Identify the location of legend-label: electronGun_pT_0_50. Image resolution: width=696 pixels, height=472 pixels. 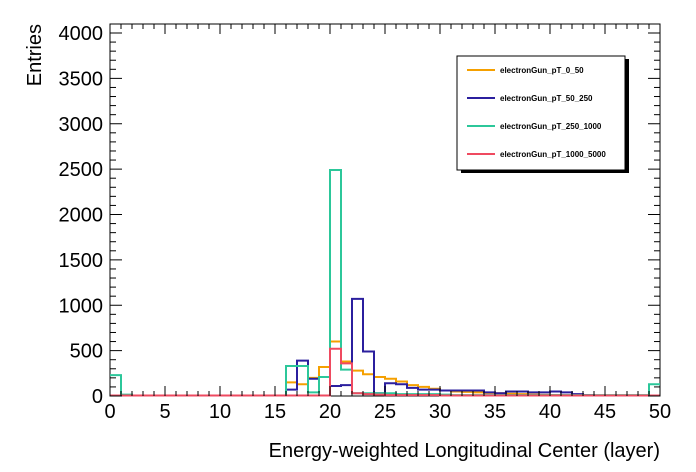
(542, 70).